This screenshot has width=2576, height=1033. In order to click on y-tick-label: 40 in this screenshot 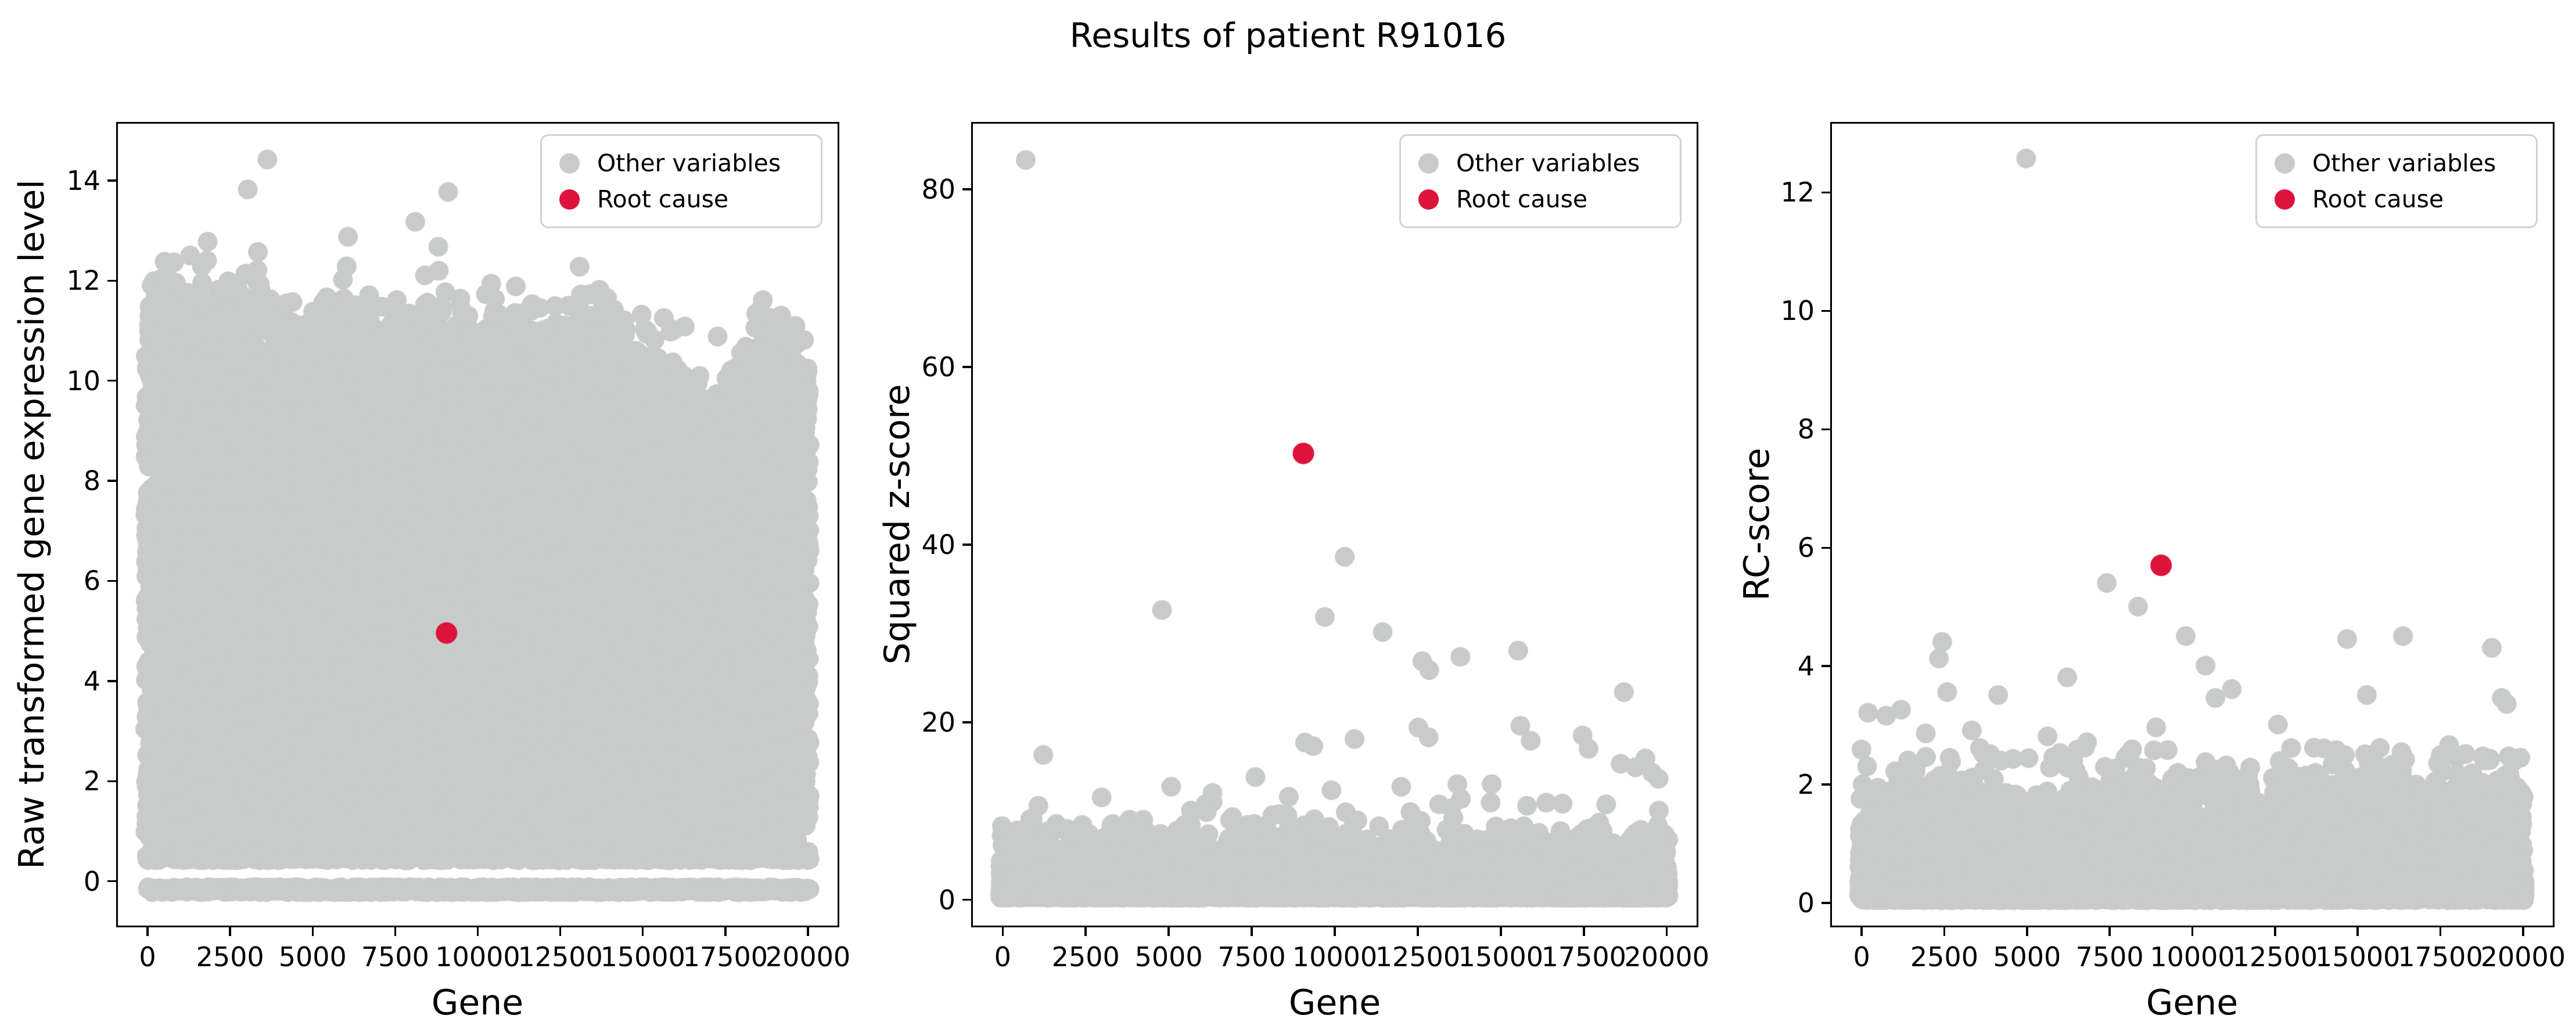, I will do `click(938, 544)`.